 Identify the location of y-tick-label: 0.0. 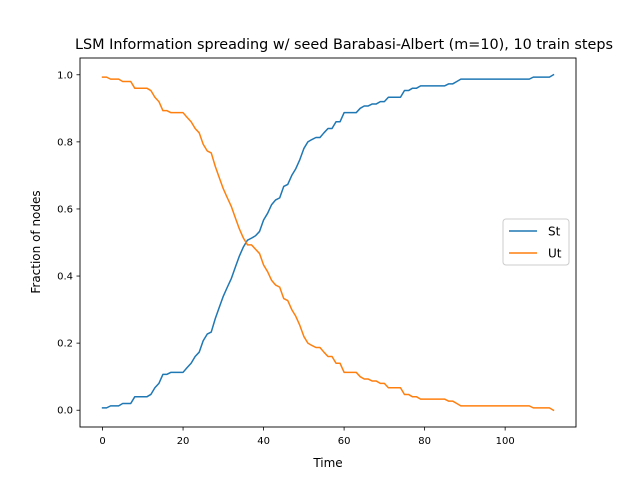
(65, 411).